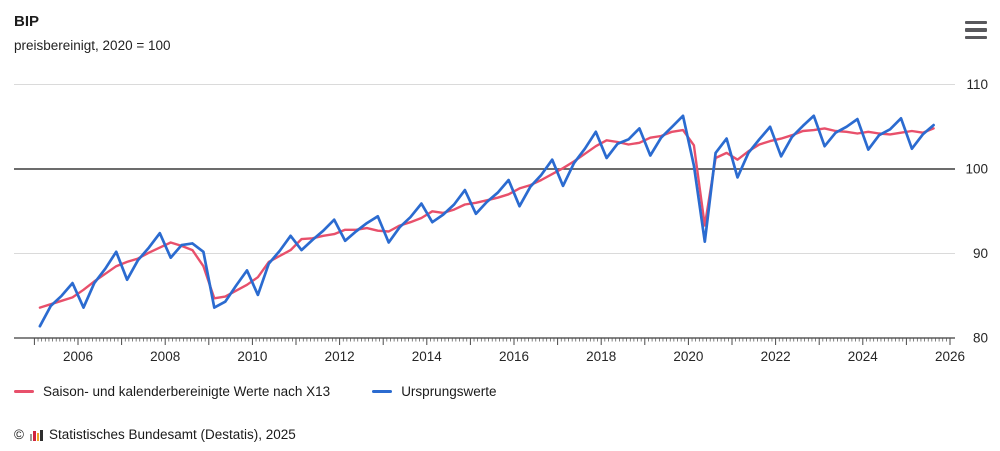  Describe the element at coordinates (863, 356) in the screenshot. I see `x-axis-tick-label: 2024` at that location.